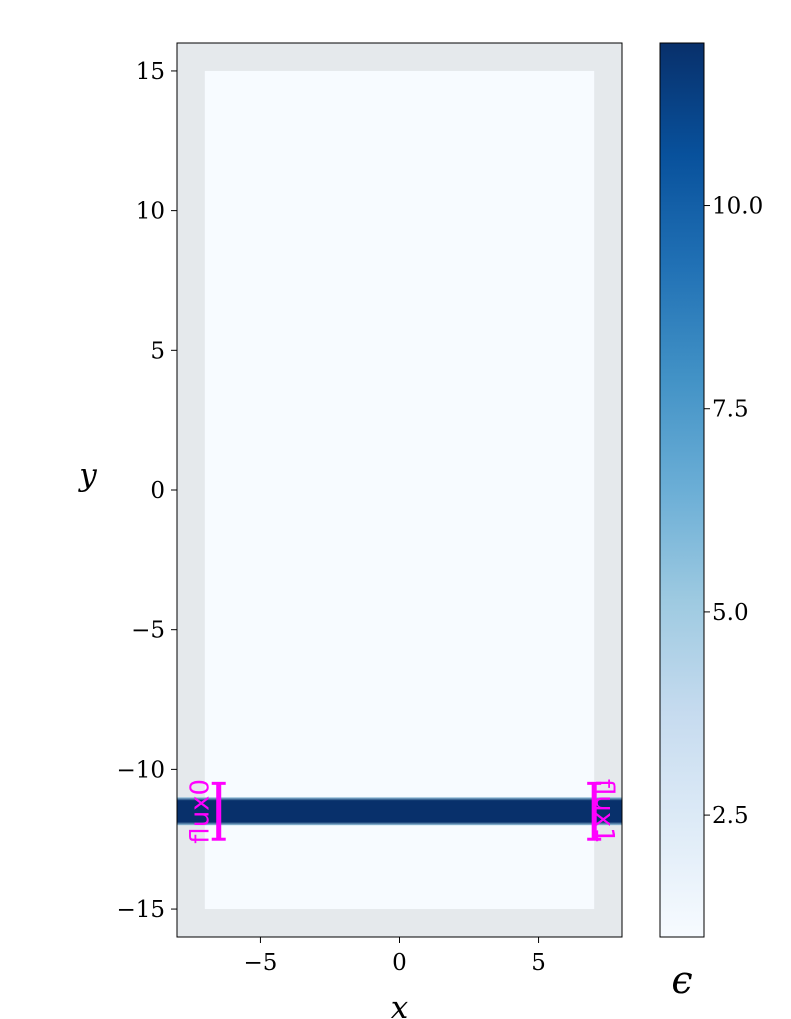 The height and width of the screenshot is (1019, 791). Describe the element at coordinates (87, 475) in the screenshot. I see `y-axis-label: y` at that location.